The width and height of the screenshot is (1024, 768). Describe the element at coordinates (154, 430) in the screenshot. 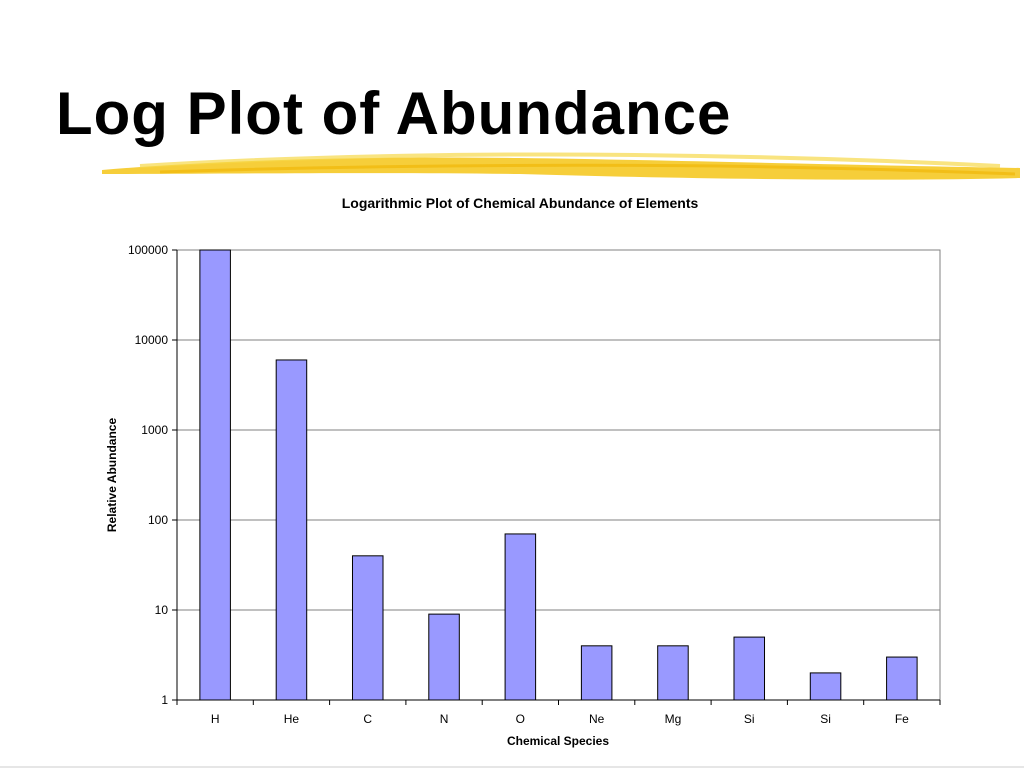

I see `y-tick-label: 1000` at that location.